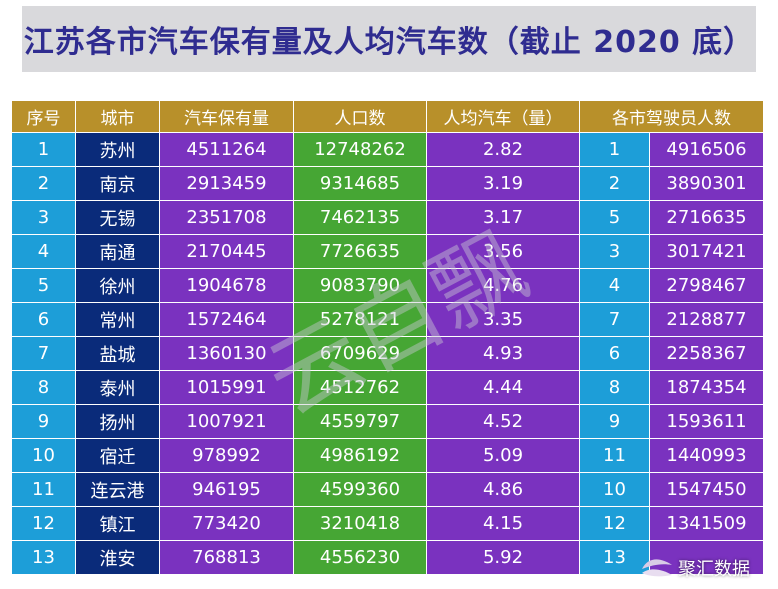 Image resolution: width=778 pixels, height=589 pixels. What do you see at coordinates (43, 251) in the screenshot?
I see `cell-seq: 4` at bounding box center [43, 251].